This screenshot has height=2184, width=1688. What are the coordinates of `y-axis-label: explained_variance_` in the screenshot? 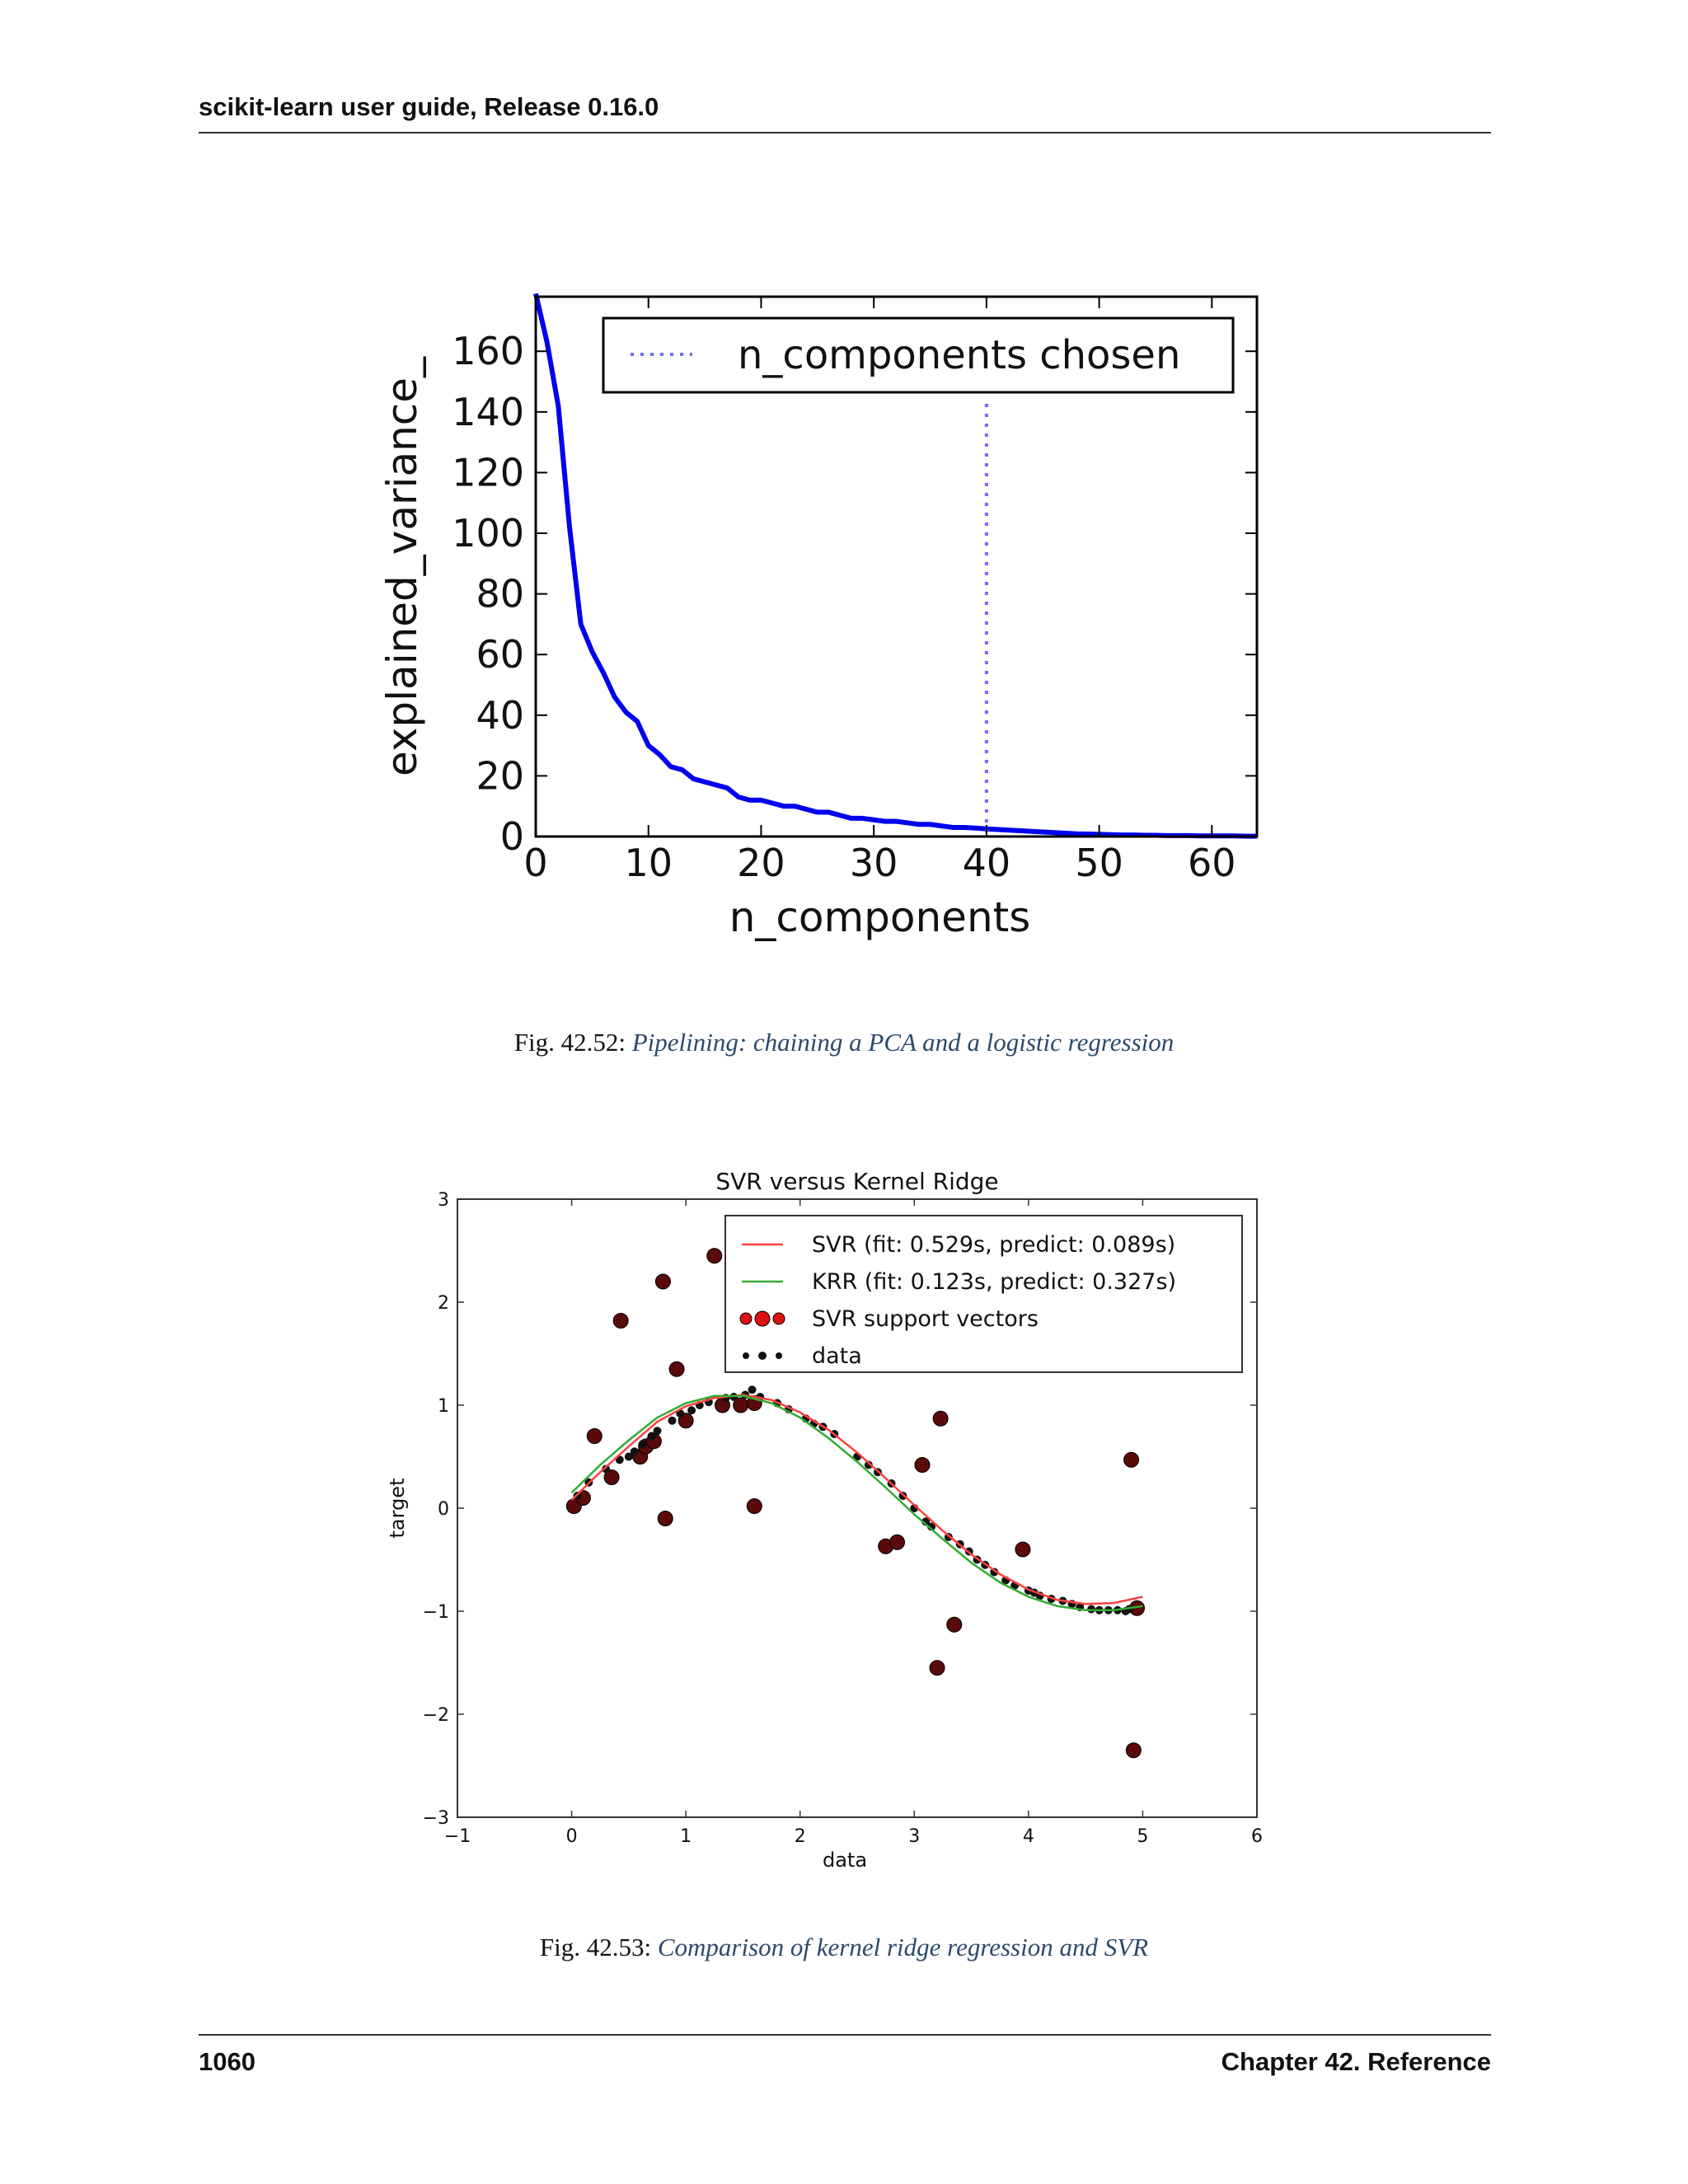 It's located at (402, 566).